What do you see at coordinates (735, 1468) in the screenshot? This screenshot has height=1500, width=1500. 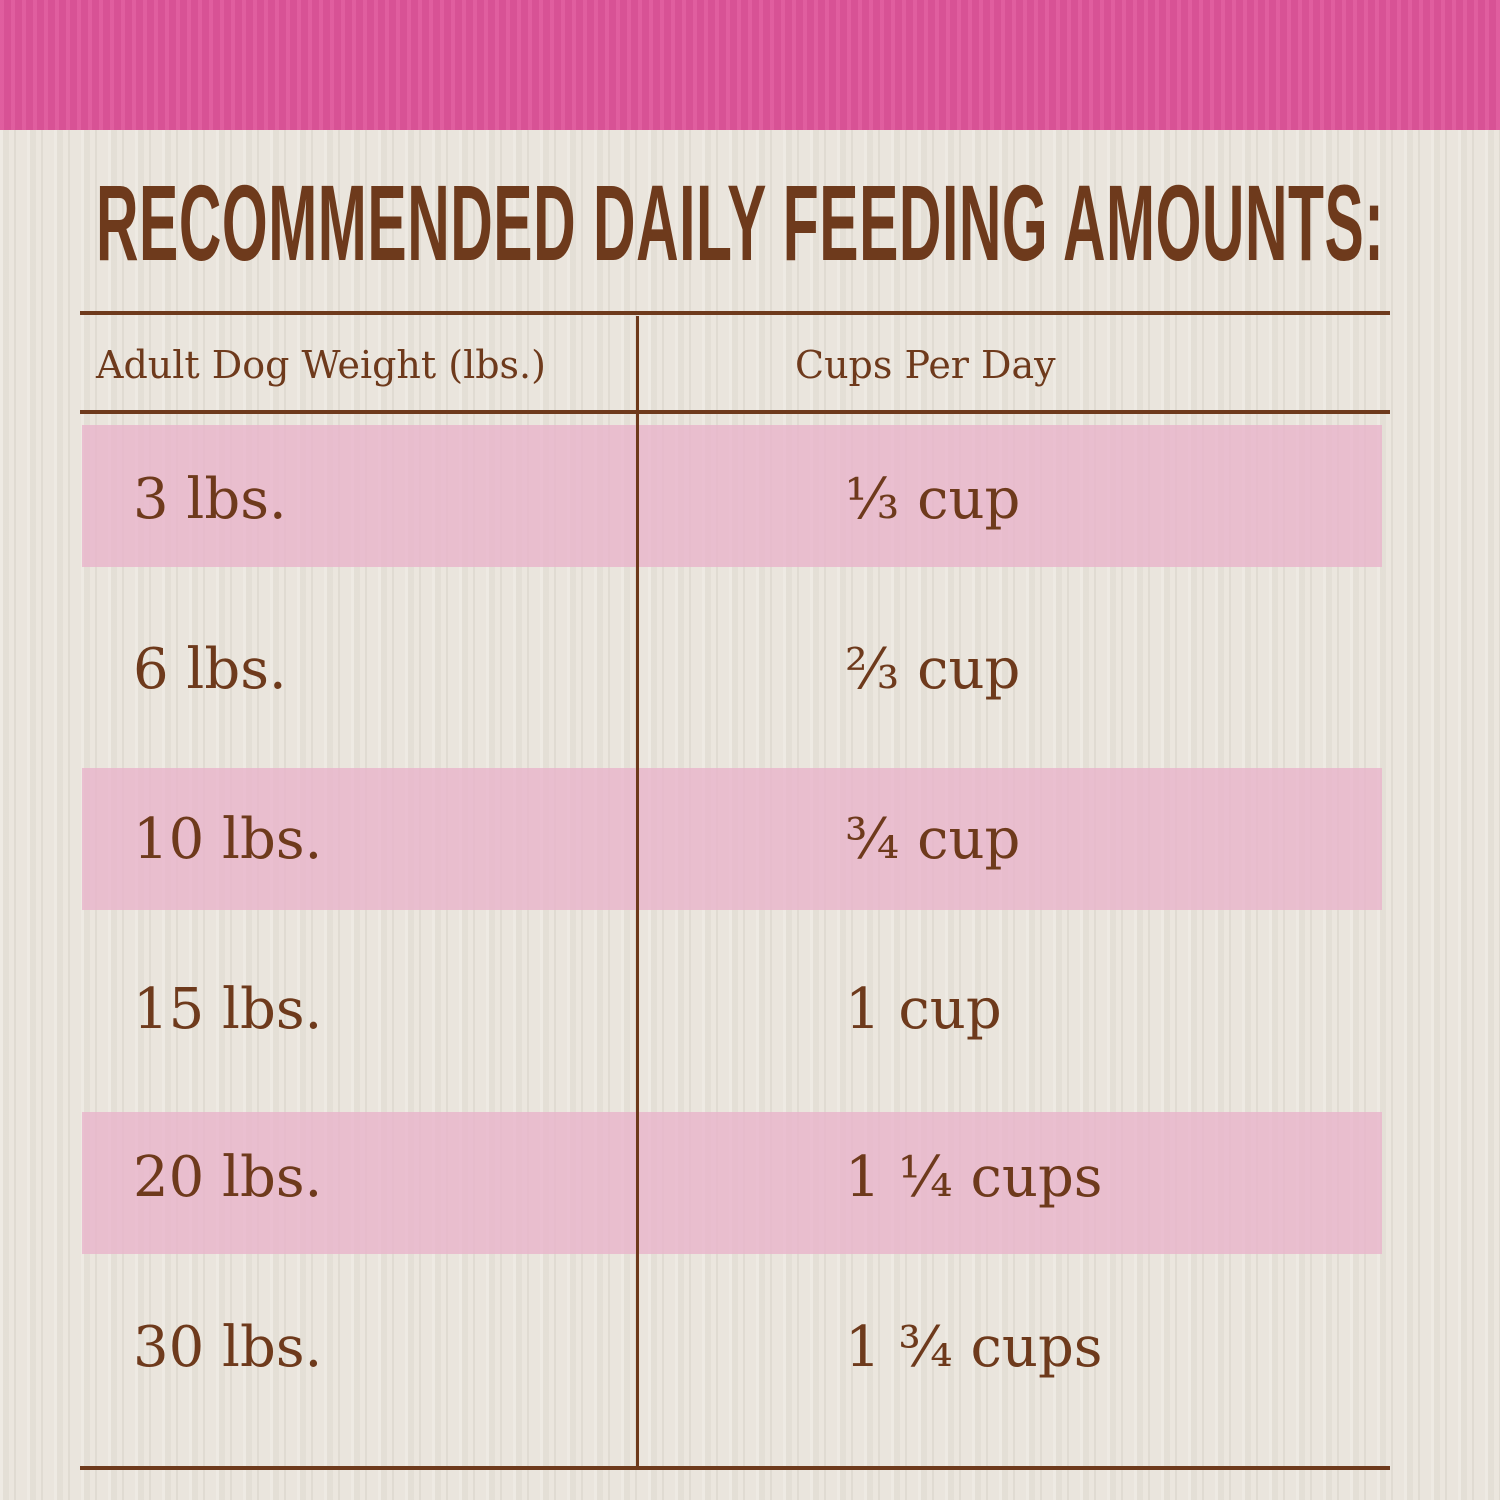 I see `table-bottom-rule` at bounding box center [735, 1468].